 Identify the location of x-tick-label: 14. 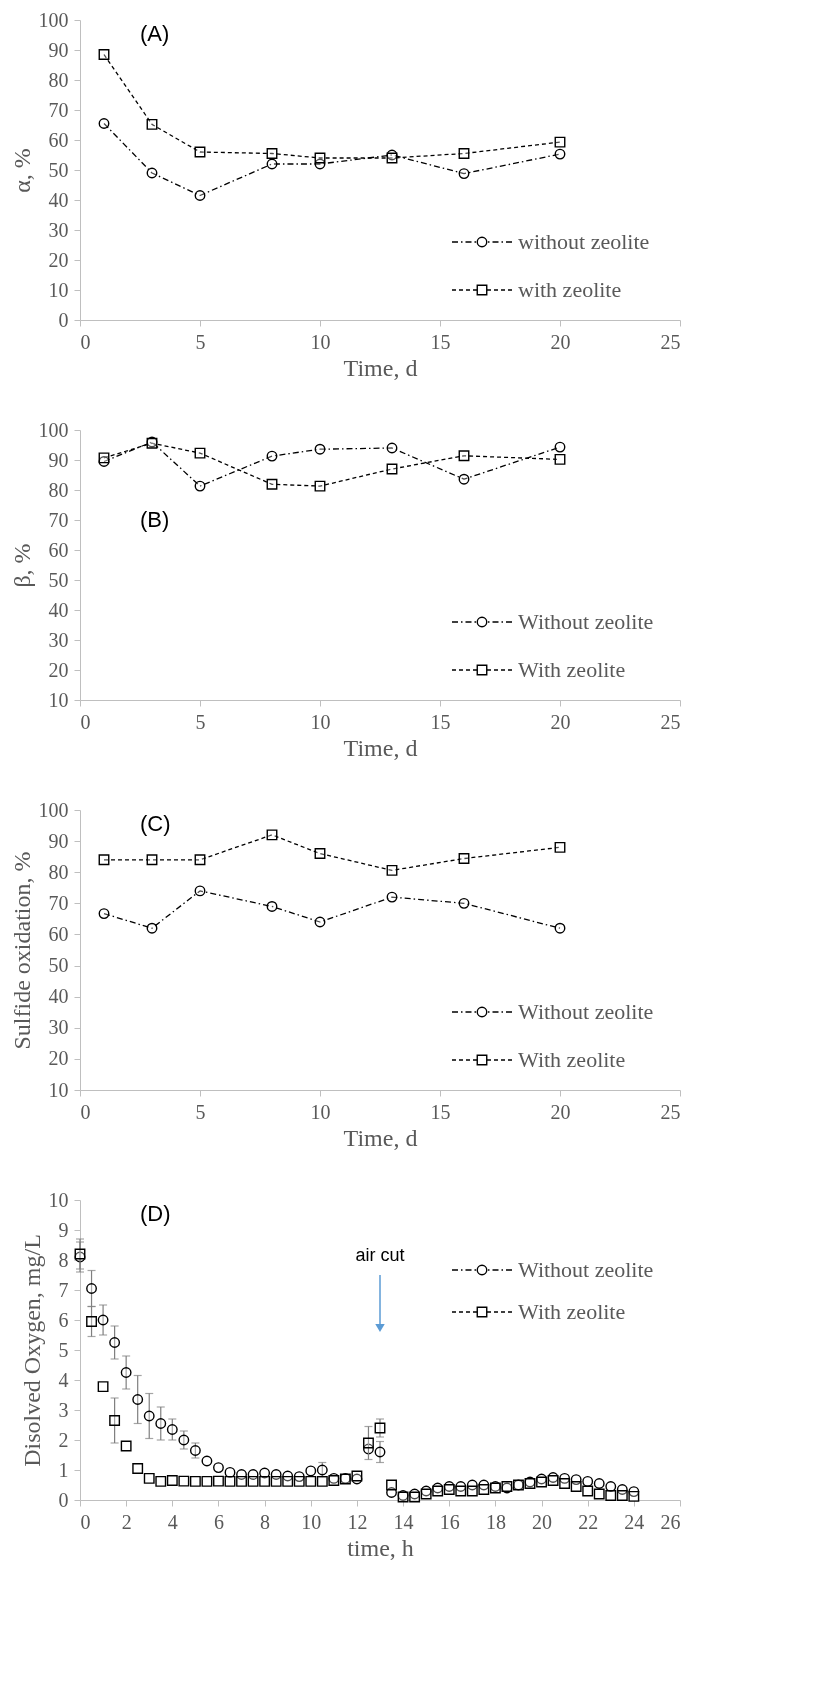
(403, 1521).